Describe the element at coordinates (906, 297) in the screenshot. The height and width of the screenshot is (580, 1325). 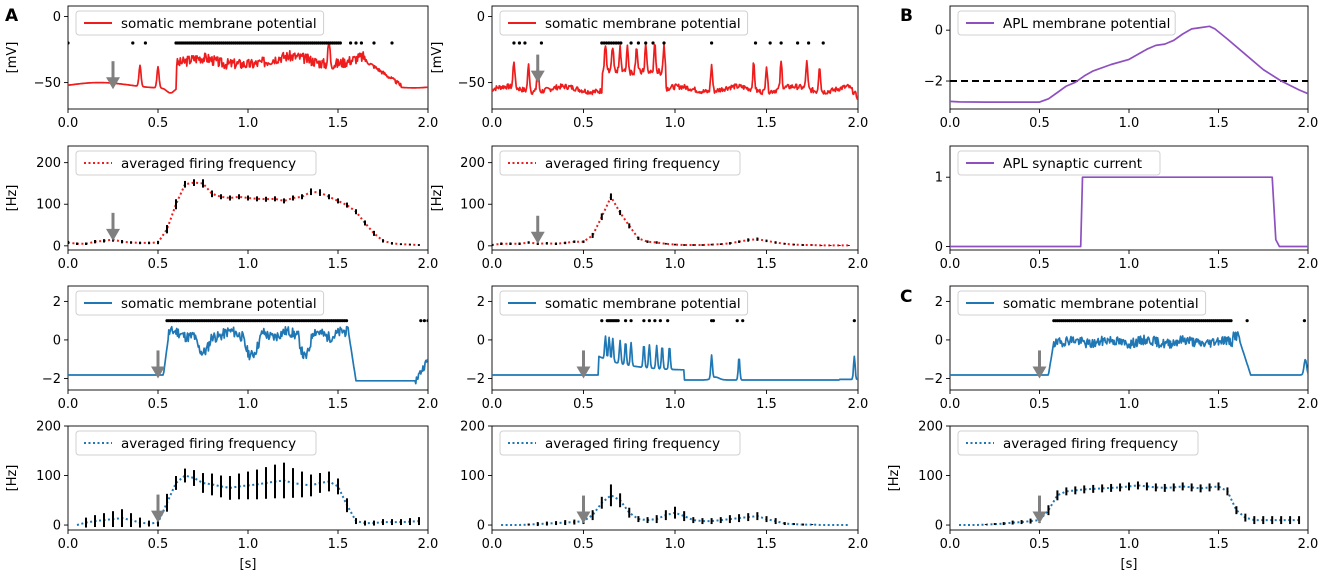
I see `panel-label-c: C` at that location.